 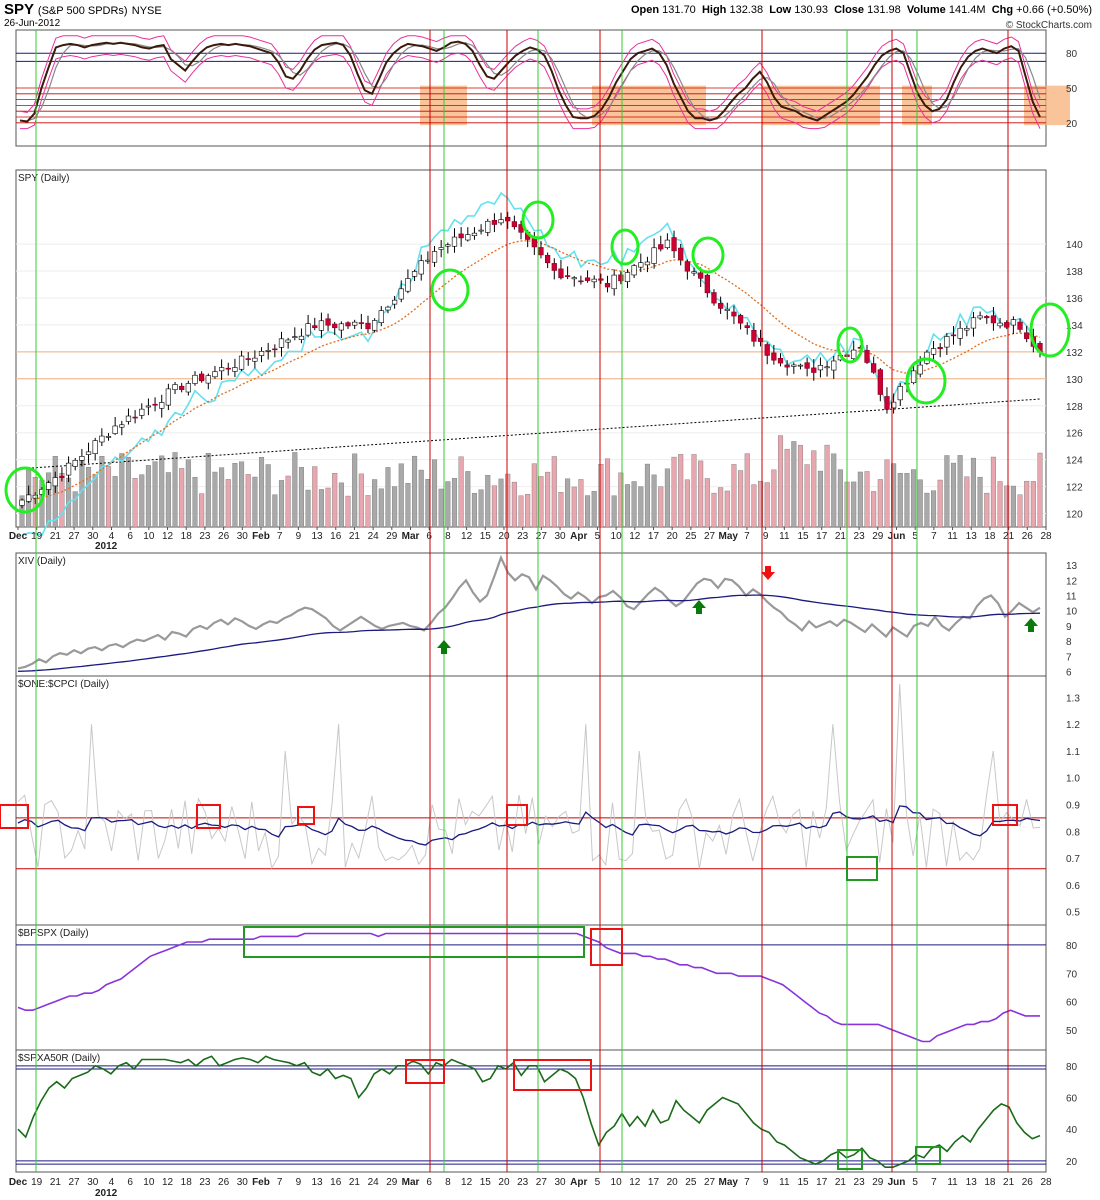 What do you see at coordinates (530, 74) in the screenshot?
I see `stoch-band-upper` at bounding box center [530, 74].